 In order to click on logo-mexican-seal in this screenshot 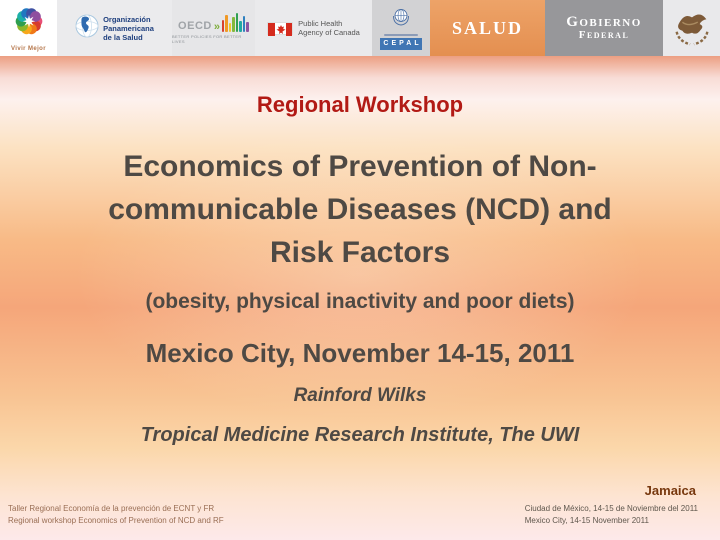, I will do `click(691, 28)`.